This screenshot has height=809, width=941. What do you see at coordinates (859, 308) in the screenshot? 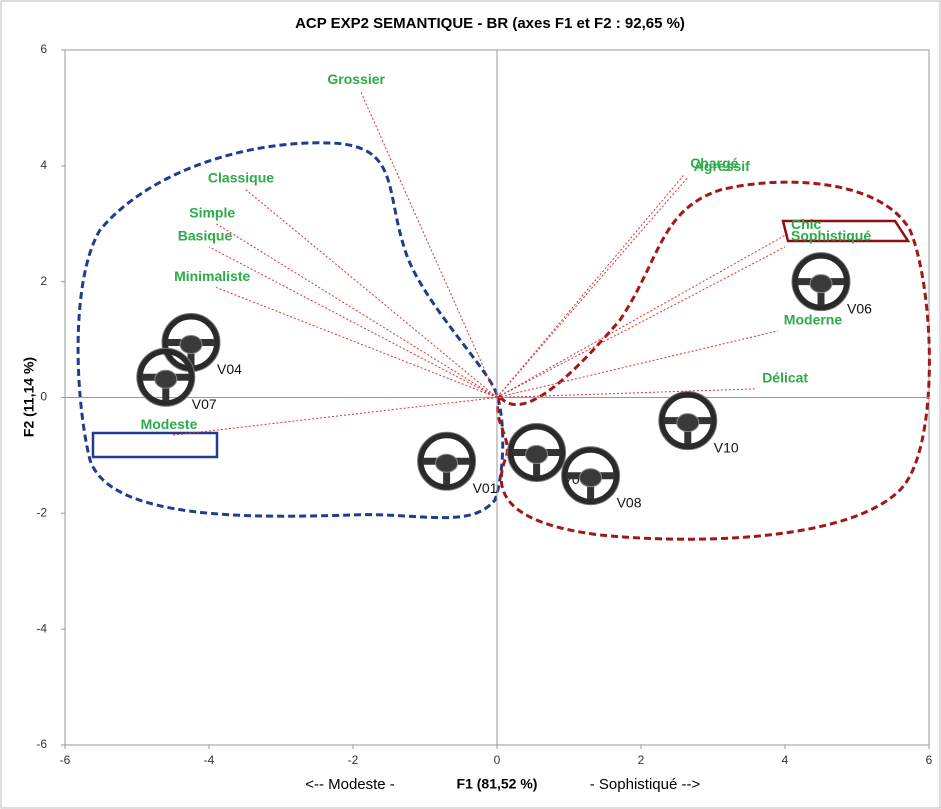
I see `observation-label: V06` at bounding box center [859, 308].